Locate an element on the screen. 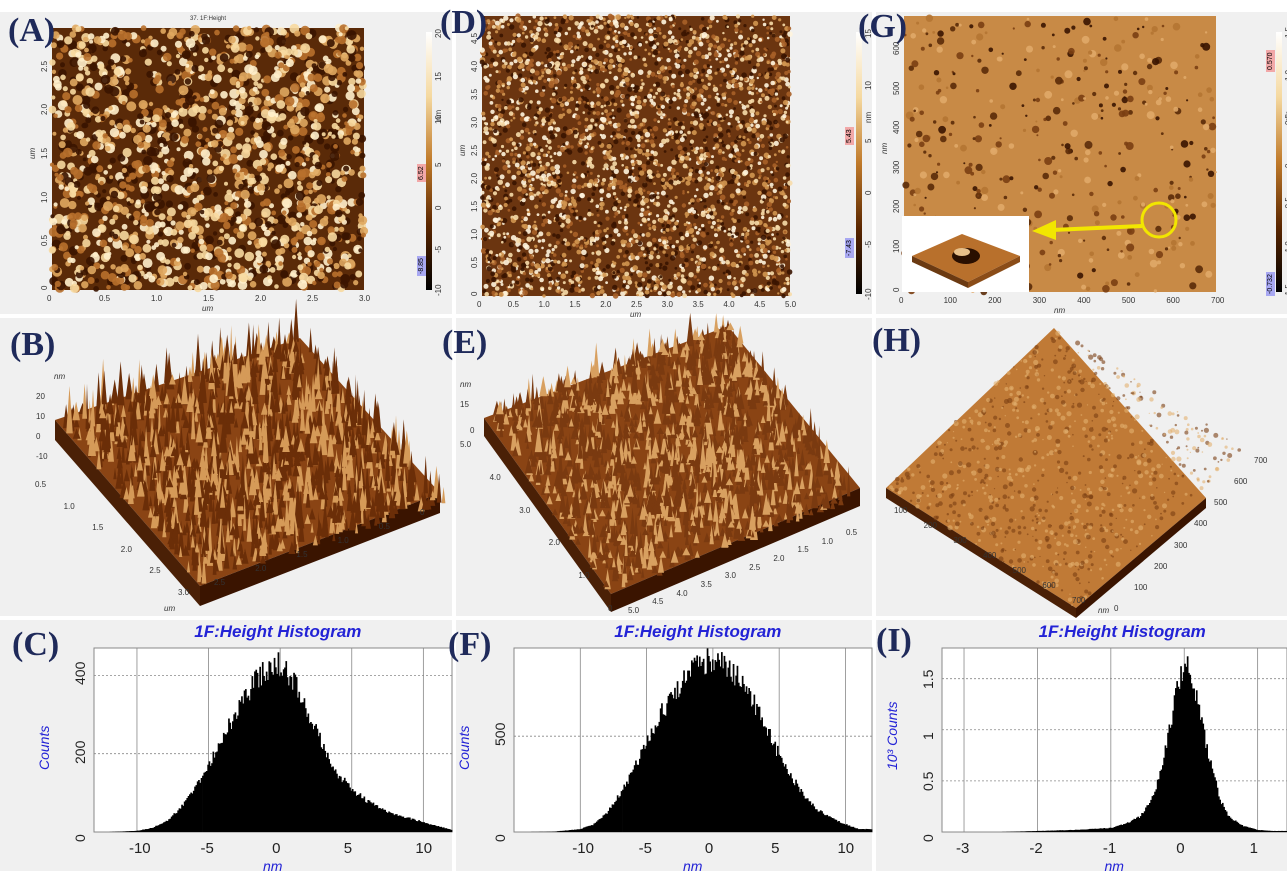  label-i: (I) is located at coordinates (894, 640).